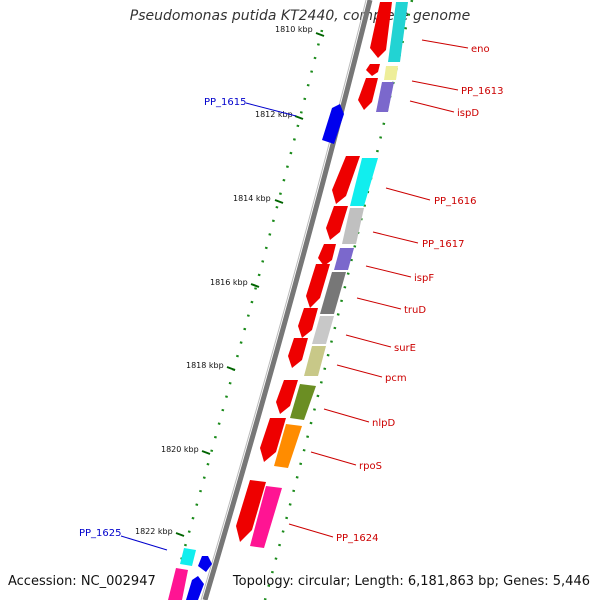  Describe the element at coordinates (252, 198) in the screenshot. I see `tick-label-1814: 1814 kbp` at that location.